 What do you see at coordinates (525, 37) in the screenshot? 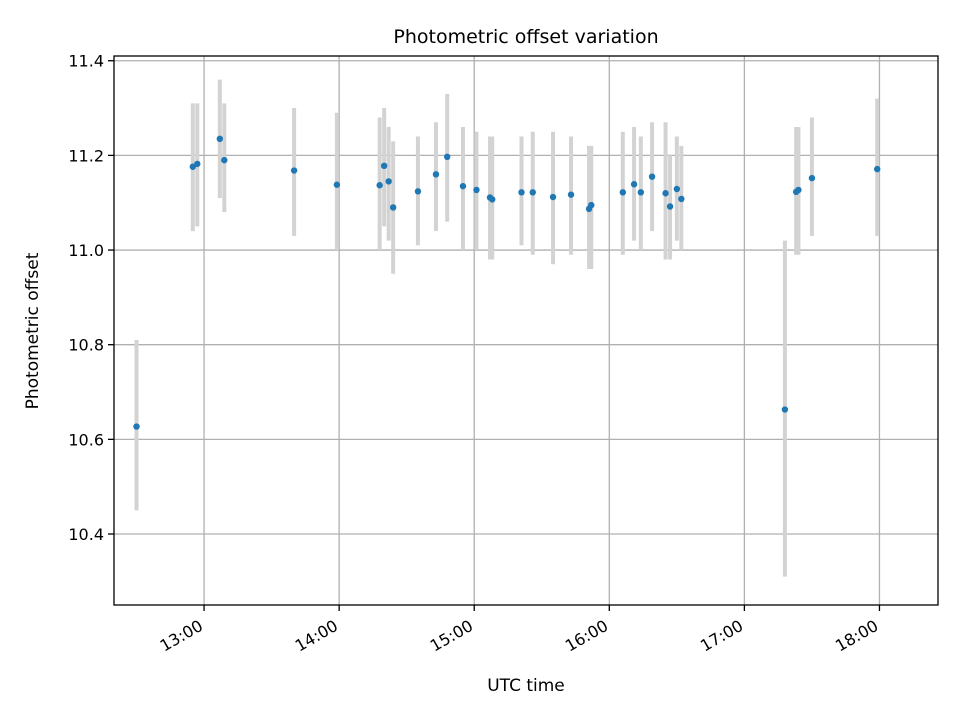
I see `chart-title: Photometric offset variation` at bounding box center [525, 37].